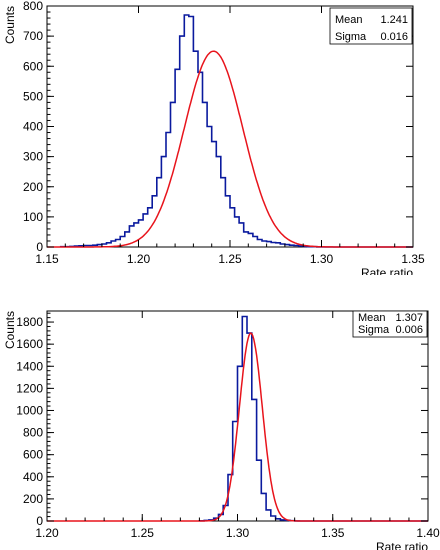 Image resolution: width=440 pixels, height=550 pixels. What do you see at coordinates (29, 344) in the screenshot?
I see `y-tick-label: 1600` at bounding box center [29, 344].